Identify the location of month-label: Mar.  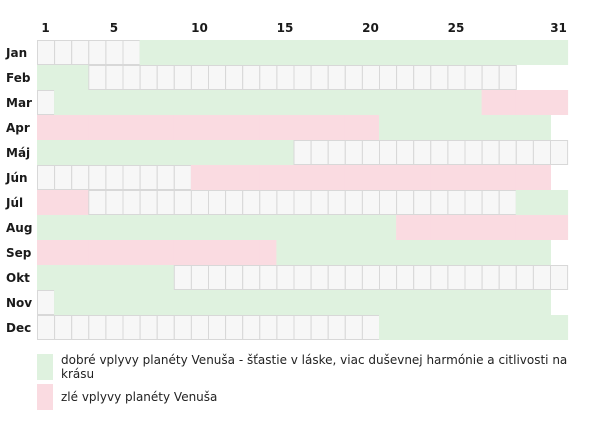
(19, 103).